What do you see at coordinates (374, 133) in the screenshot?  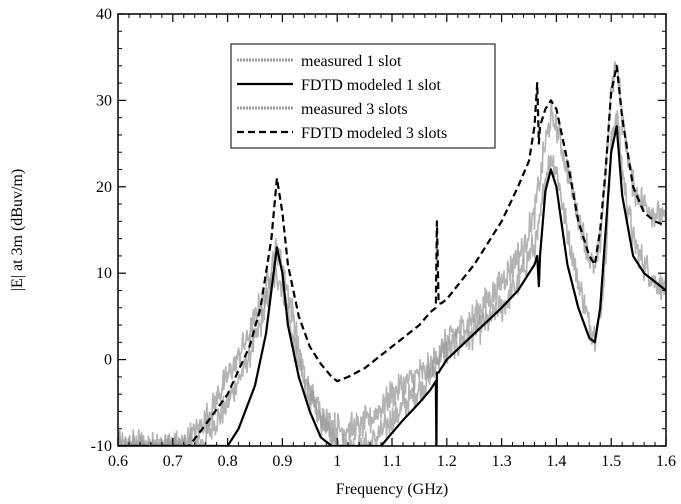 I see `legend-label-3: FDTD modeled 3 slots` at bounding box center [374, 133].